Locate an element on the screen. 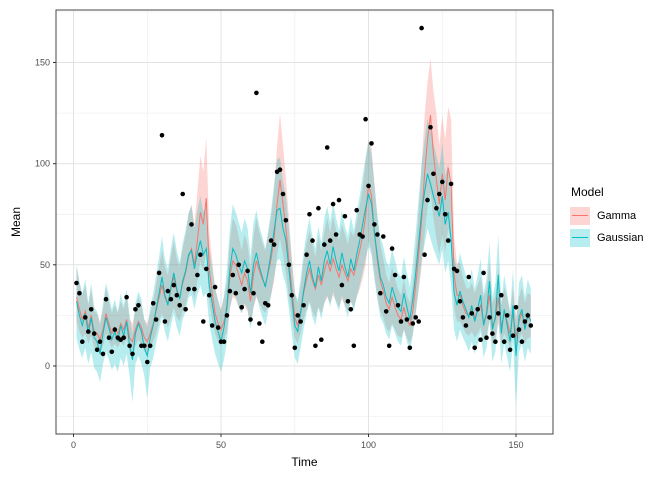 The height and width of the screenshot is (480, 672). gamma-key-swatch is located at coordinates (580, 216).